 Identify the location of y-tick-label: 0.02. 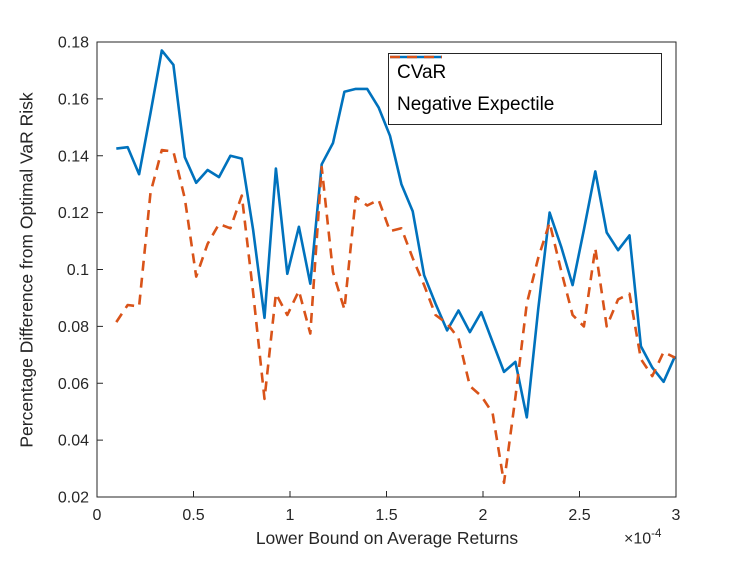
(73, 498).